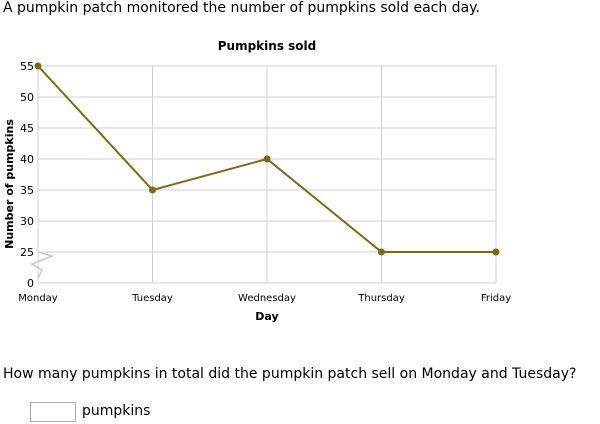 This screenshot has width=600, height=424. Describe the element at coordinates (27, 97) in the screenshot. I see `y-tick-label: 50` at that location.